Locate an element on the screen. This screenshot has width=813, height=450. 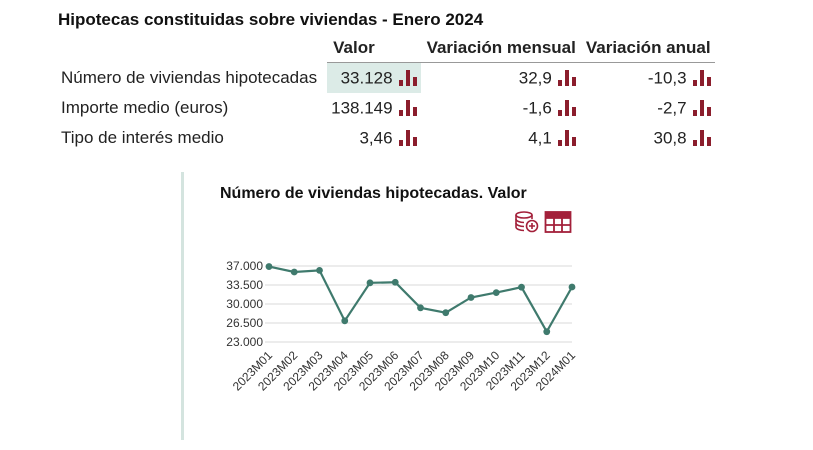
database-add-icon is located at coordinates (527, 222).